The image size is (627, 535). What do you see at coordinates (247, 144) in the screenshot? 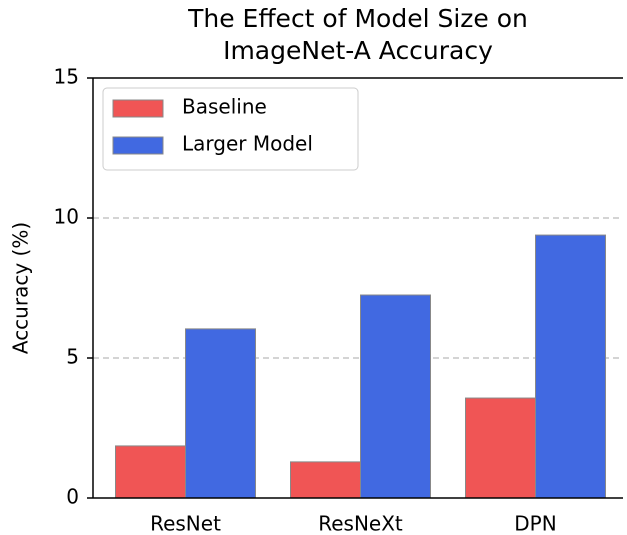
I see `legend-label: Larger Model` at bounding box center [247, 144].